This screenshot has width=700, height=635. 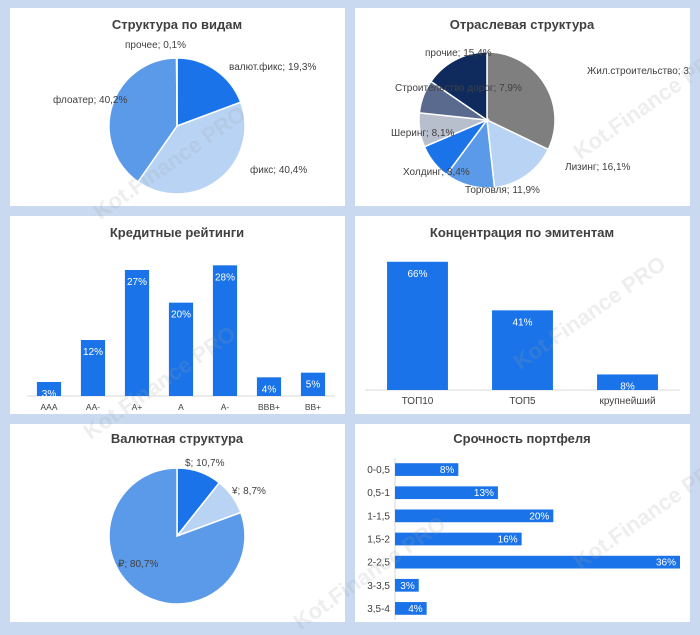 What do you see at coordinates (225, 407) in the screenshot?
I see `category-label: A-` at bounding box center [225, 407].